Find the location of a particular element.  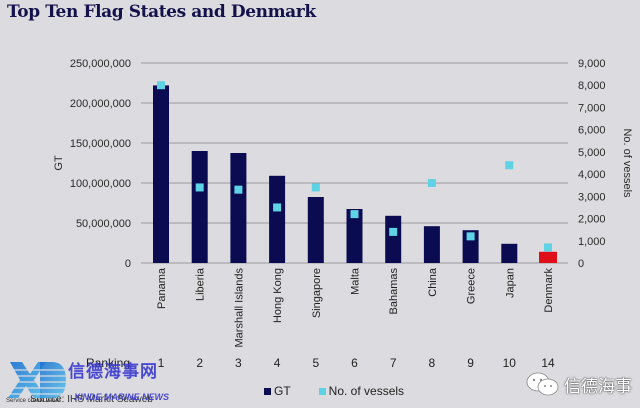

y-tick-left: 150,000,000 is located at coordinates (100, 144).